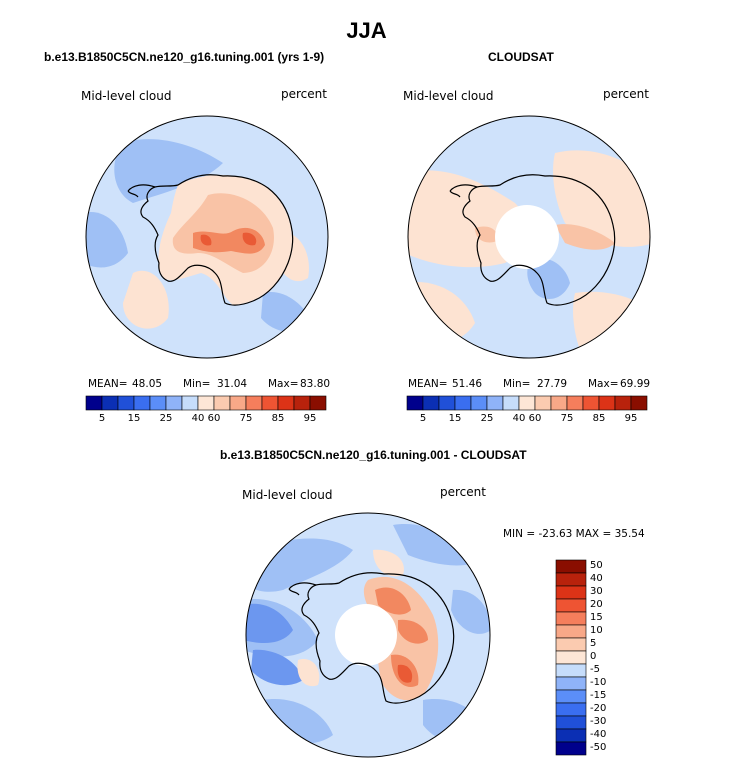  What do you see at coordinates (519, 418) in the screenshot?
I see `panel2-colorbar-tick-label: 40` at bounding box center [519, 418].